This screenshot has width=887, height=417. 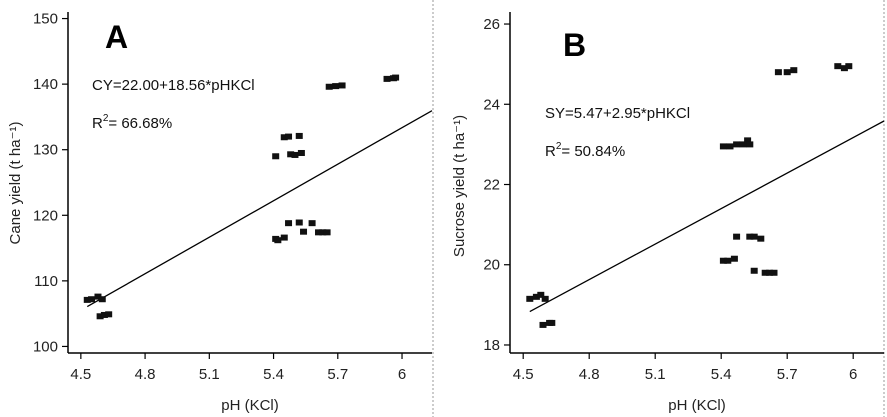 I want to click on y-axis-label: Sucrose yield (t ha⁻¹), so click(x=459, y=186).